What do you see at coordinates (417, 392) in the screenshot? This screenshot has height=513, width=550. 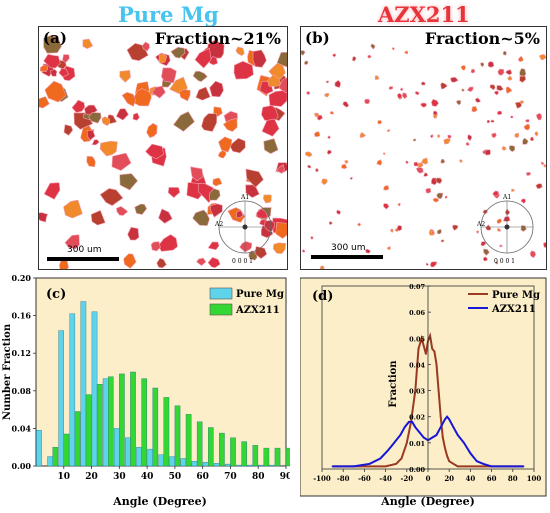 I see `y-tick-label: 0.03` at bounding box center [417, 392].